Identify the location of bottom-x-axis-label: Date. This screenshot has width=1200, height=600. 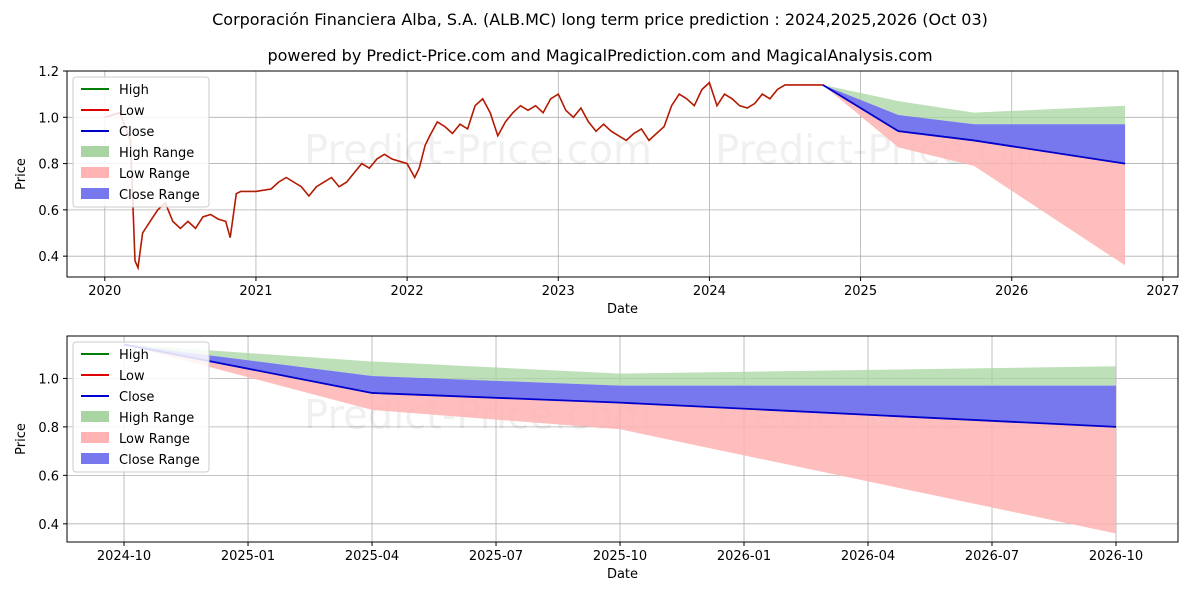
(622, 574).